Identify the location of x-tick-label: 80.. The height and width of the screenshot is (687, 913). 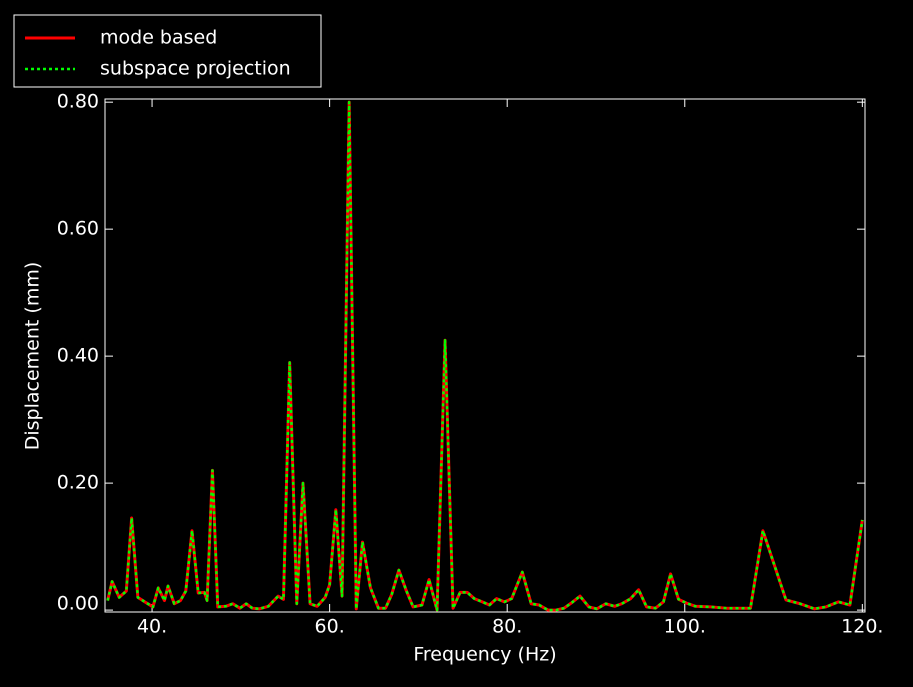
(507, 627).